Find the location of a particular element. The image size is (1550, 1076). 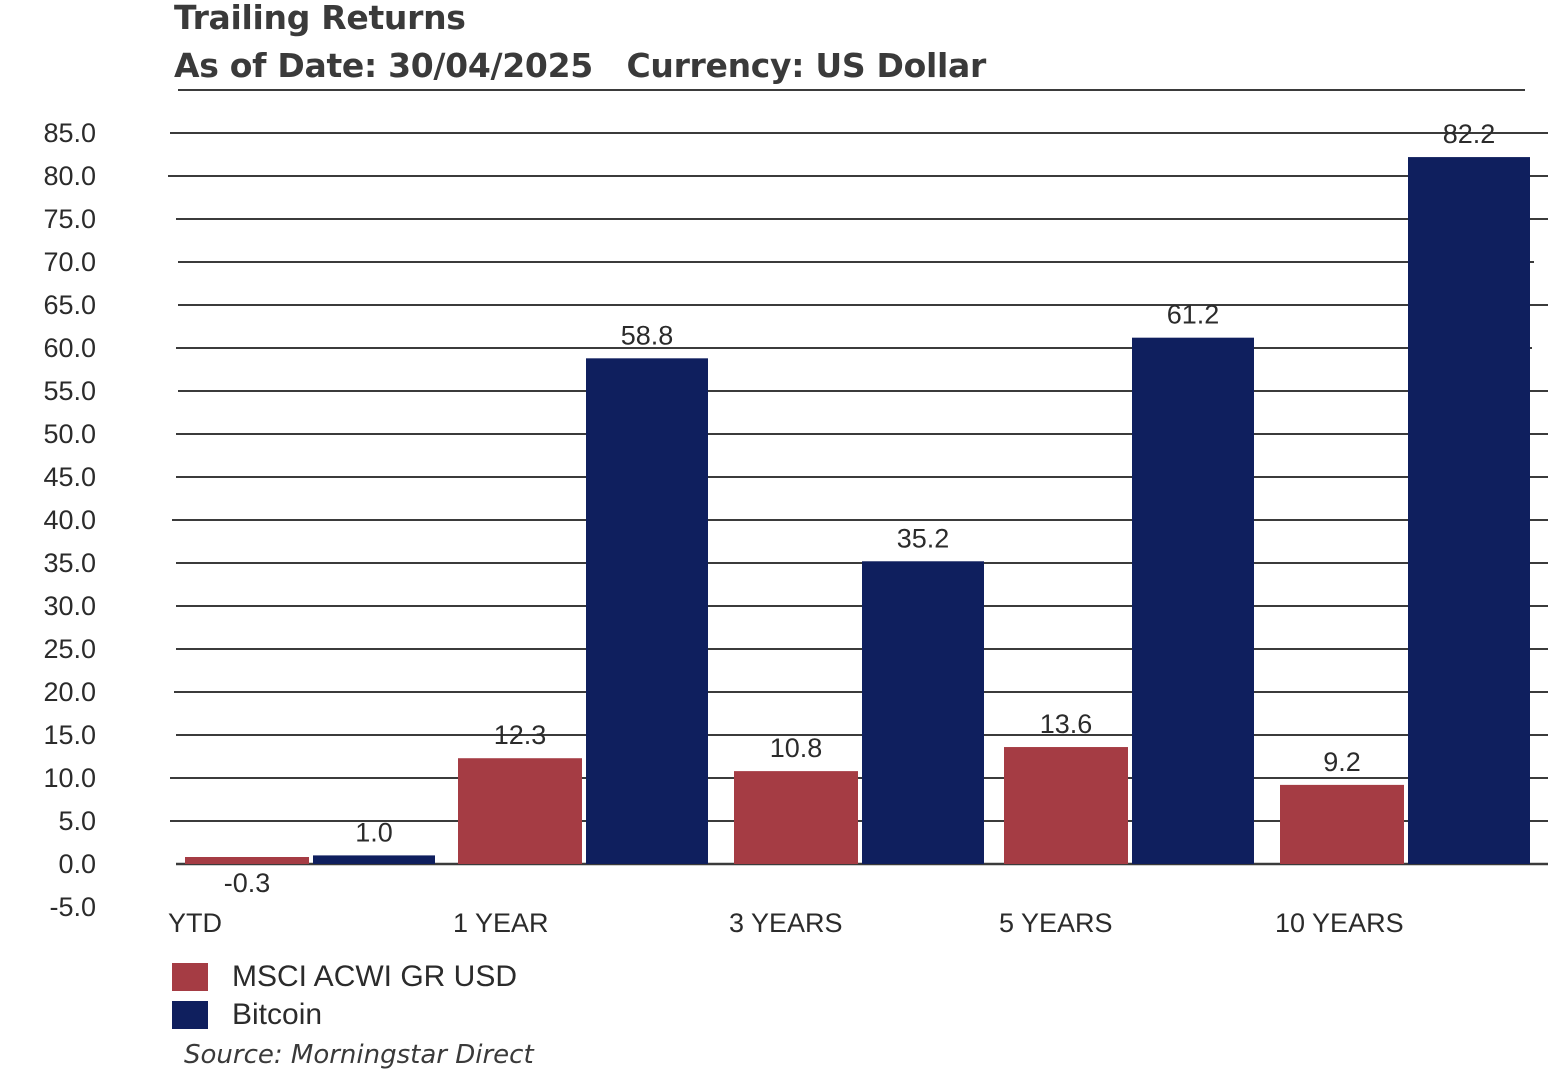

y-tick-label: 30.0 is located at coordinates (69, 606).